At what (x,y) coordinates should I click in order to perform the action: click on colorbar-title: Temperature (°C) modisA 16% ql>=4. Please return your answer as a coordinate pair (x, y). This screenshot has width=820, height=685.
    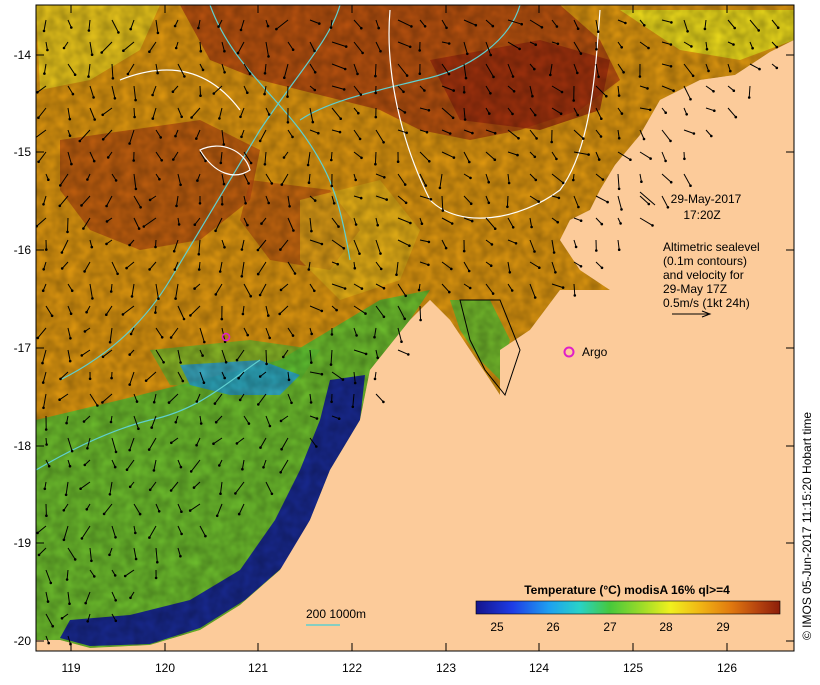
    Looking at the image, I should click on (627, 590).